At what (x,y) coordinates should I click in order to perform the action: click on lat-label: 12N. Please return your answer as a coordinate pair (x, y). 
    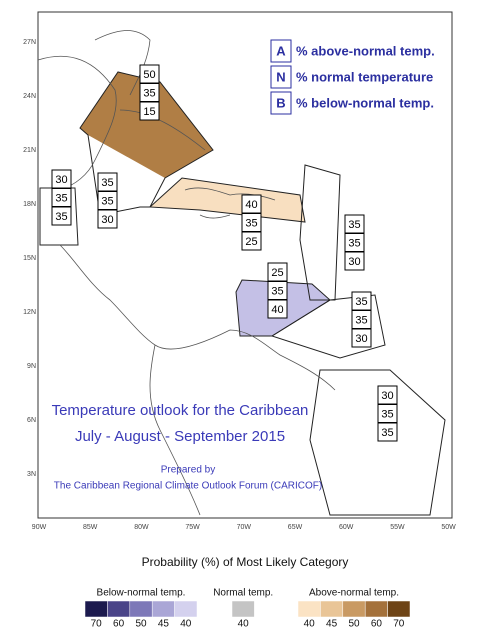
    Looking at the image, I should click on (29, 312).